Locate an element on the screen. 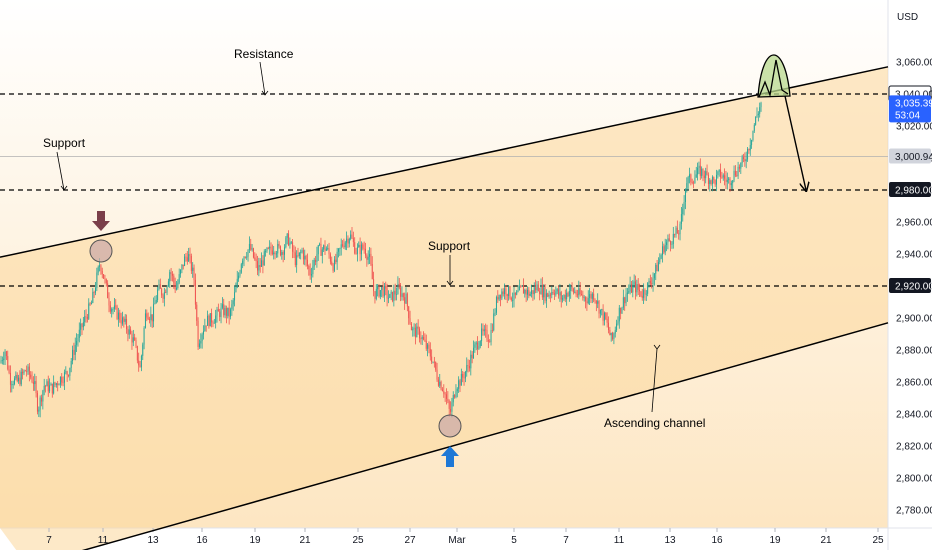 The image size is (932, 550). projection-arrow is located at coordinates (795, 142).